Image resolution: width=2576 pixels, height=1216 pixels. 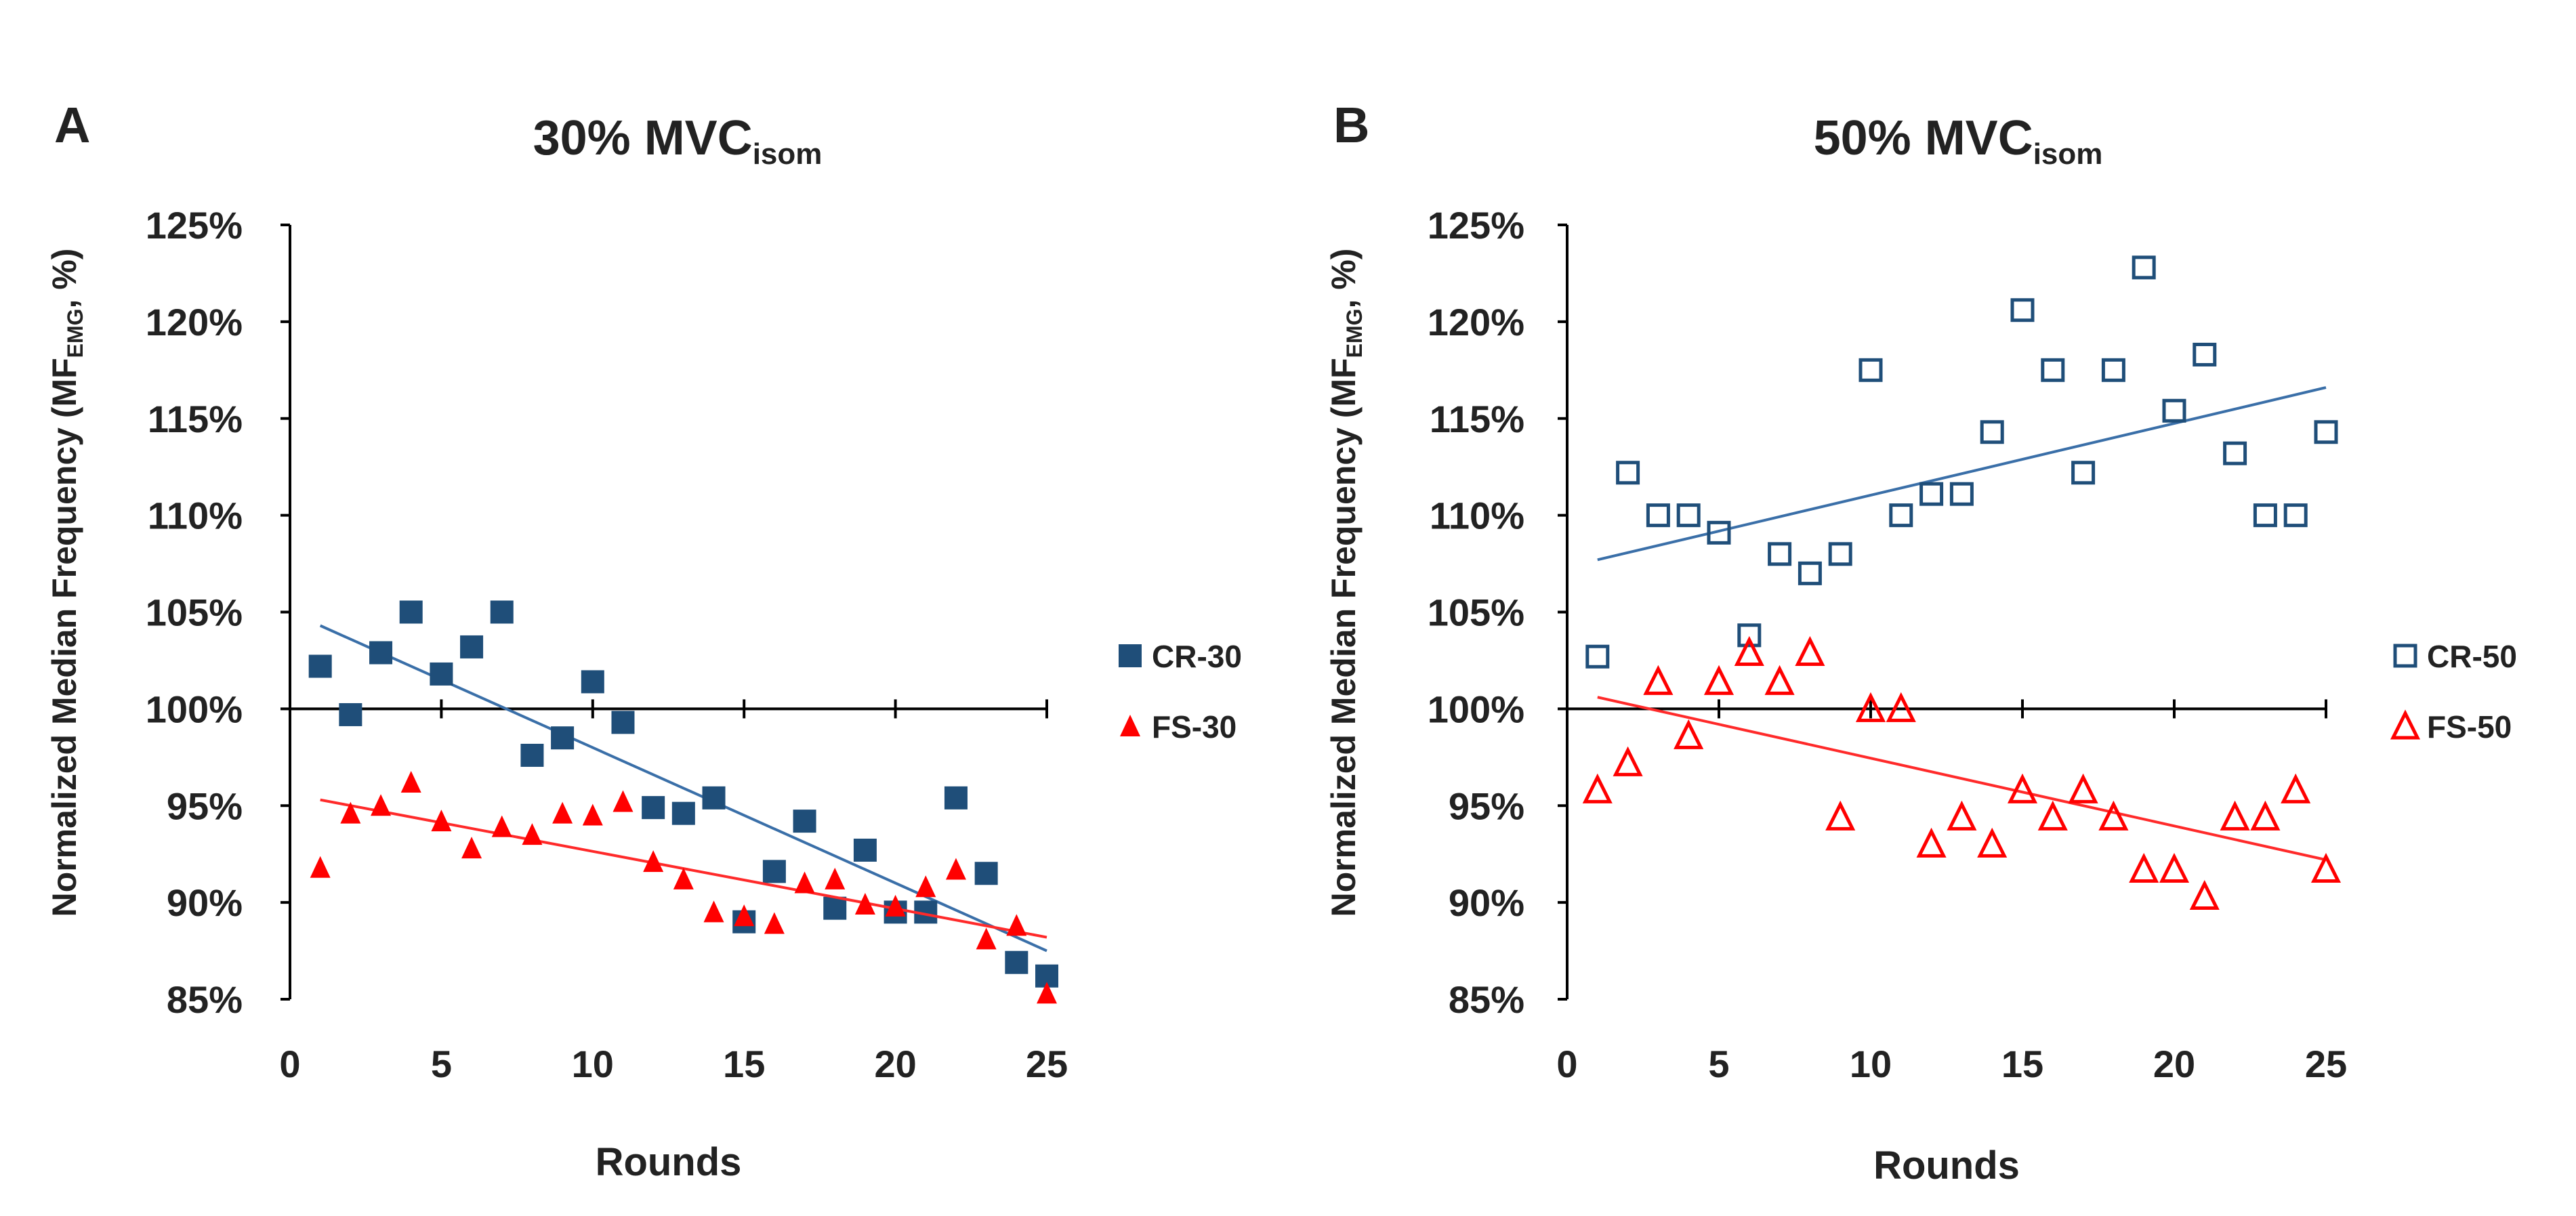 I want to click on chart-title: 50% MVCisom, so click(x=1958, y=141).